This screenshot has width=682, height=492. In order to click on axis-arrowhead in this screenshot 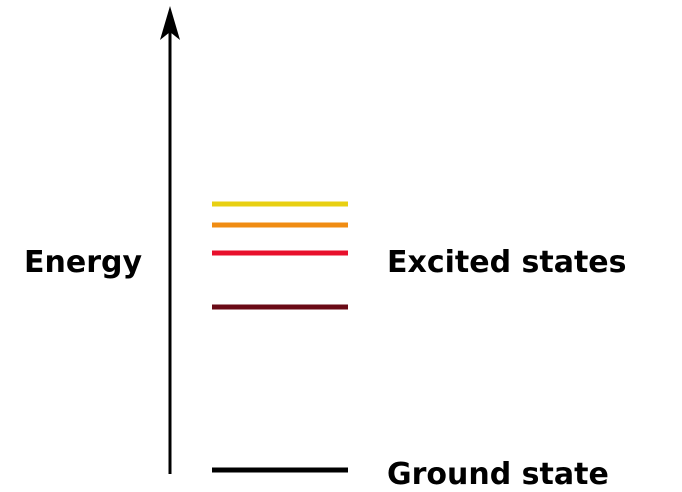, I will do `click(170, 23)`.